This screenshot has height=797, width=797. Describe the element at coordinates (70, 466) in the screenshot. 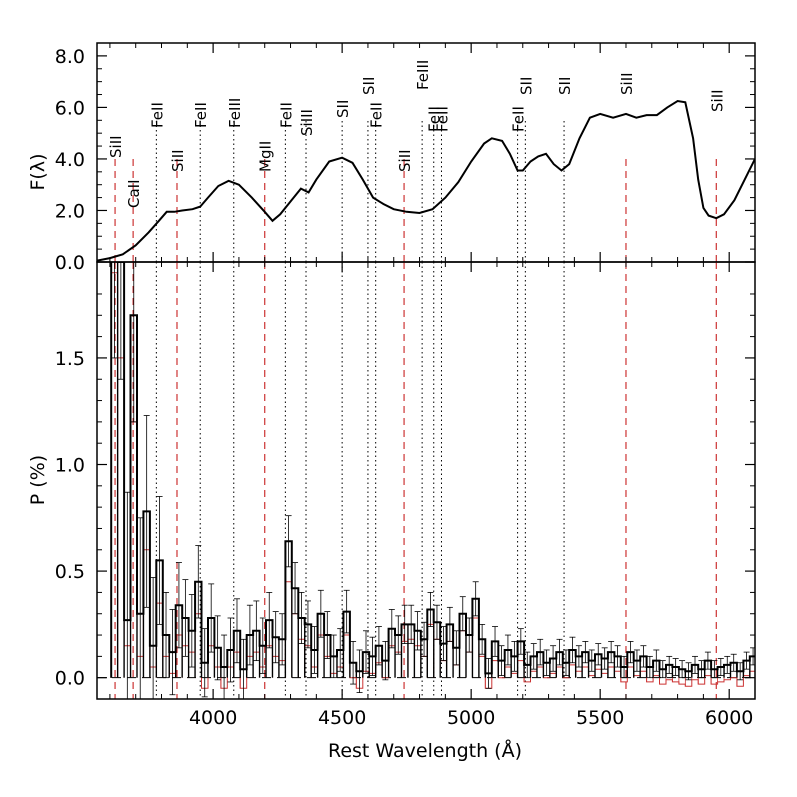

I see `polarization-y-tick-label: 1.0` at that location.